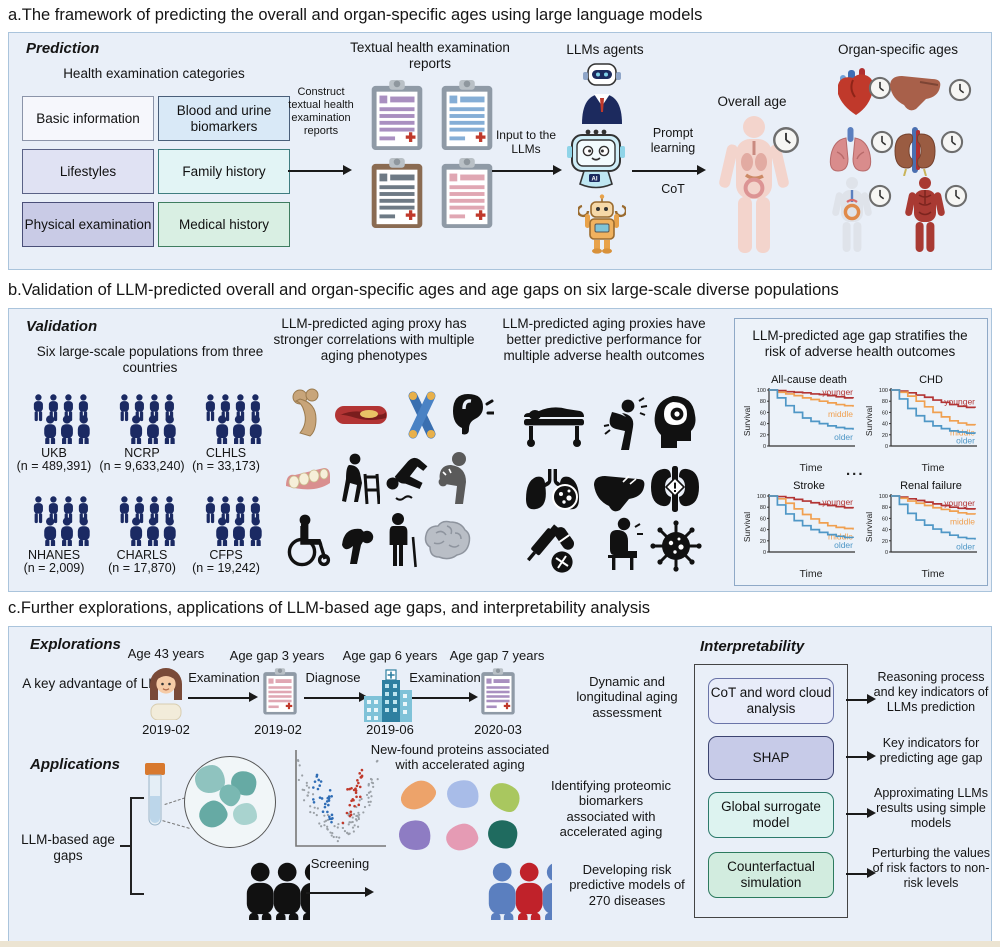 The width and height of the screenshot is (1000, 947). I want to click on age-label: Age 43 years, so click(166, 653).